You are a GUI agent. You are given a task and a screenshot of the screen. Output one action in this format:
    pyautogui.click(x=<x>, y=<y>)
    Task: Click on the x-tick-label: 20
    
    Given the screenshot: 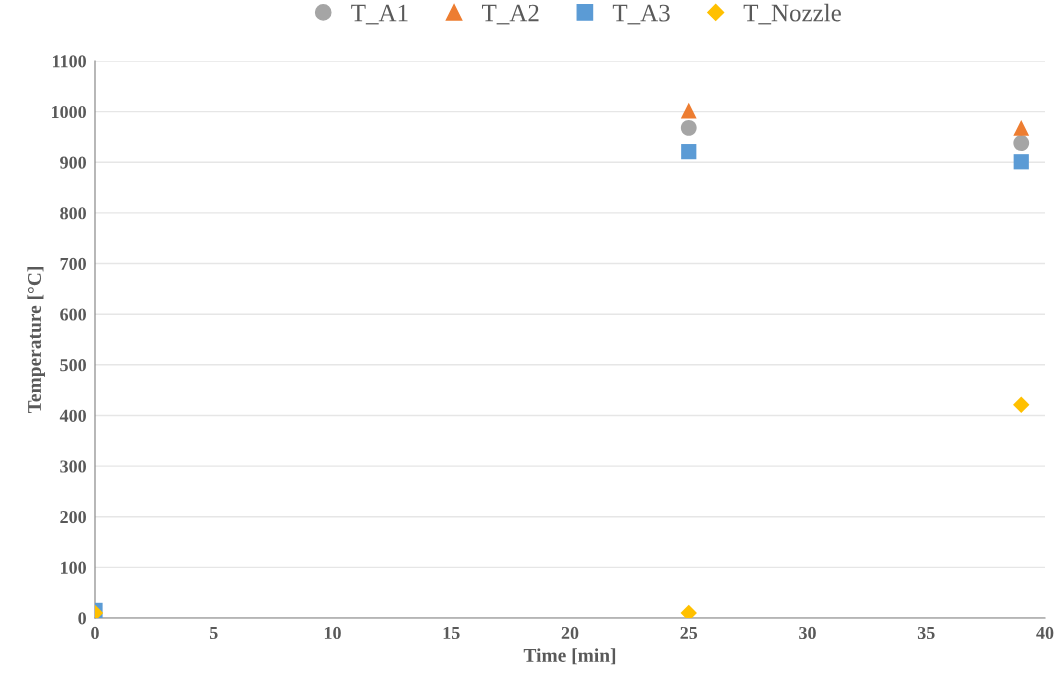 What is the action you would take?
    pyautogui.click(x=570, y=633)
    